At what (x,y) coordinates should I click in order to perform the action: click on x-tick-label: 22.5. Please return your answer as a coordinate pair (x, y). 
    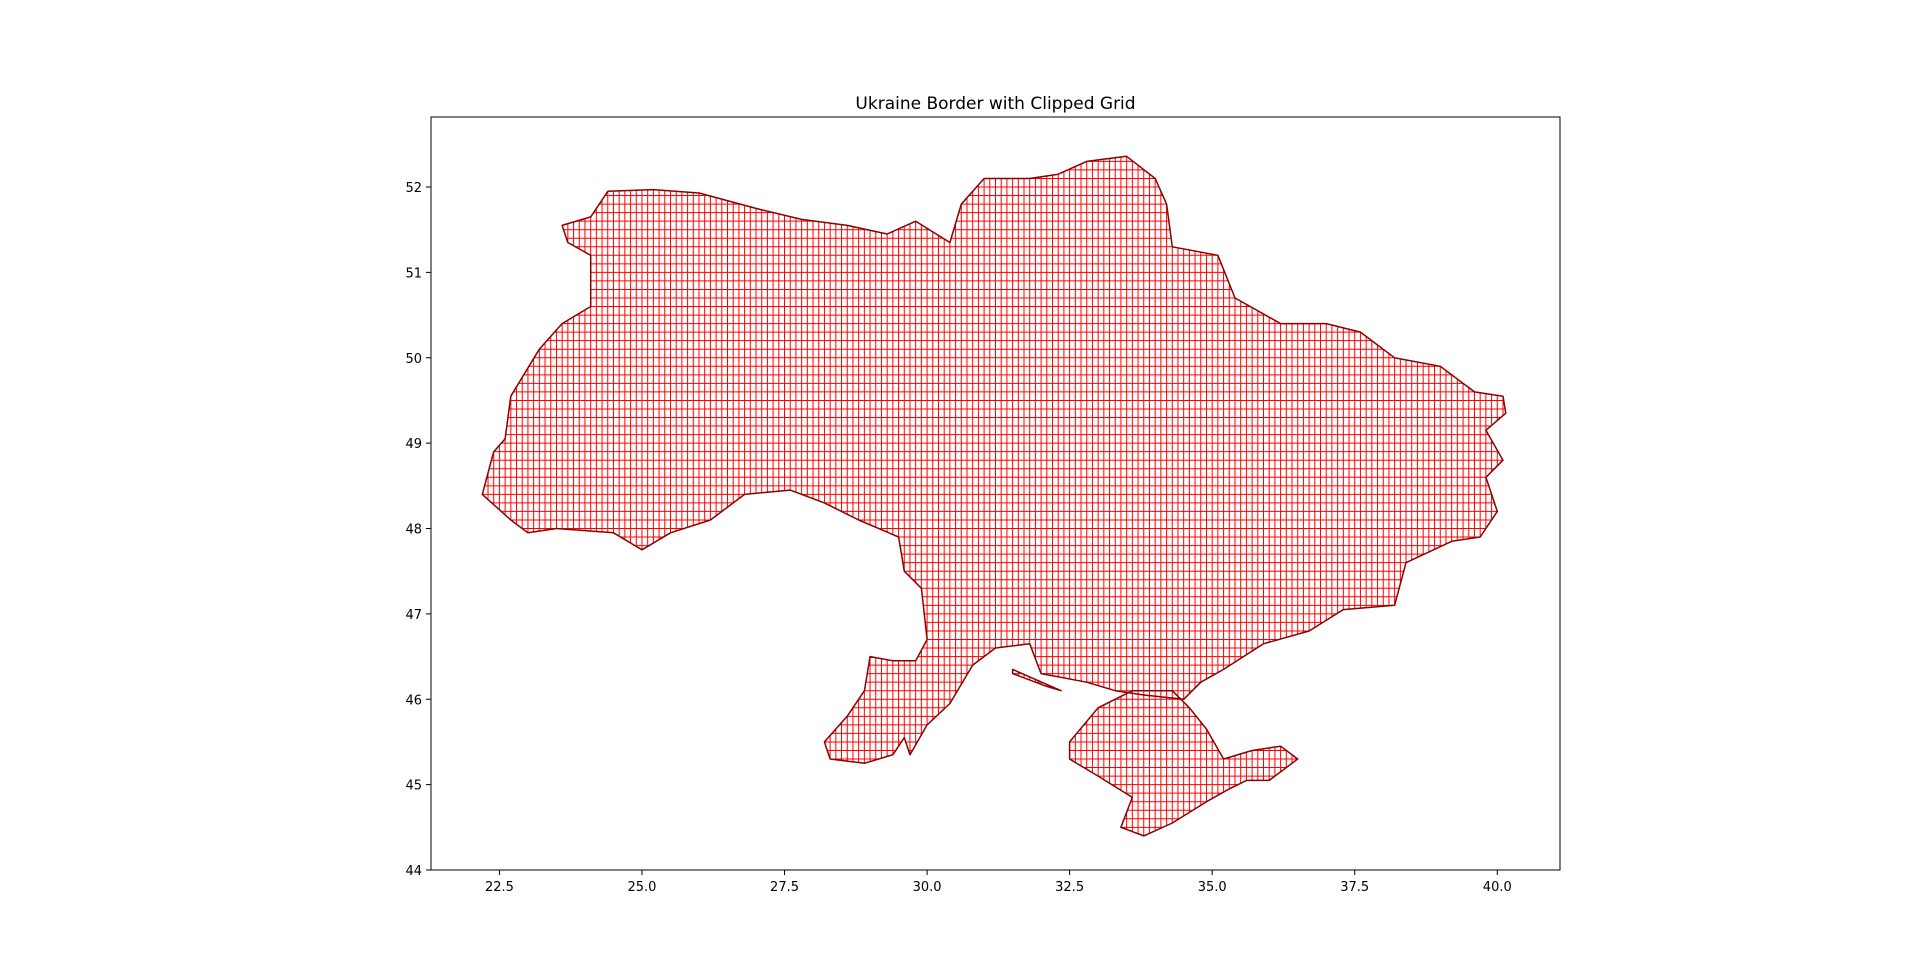
    Looking at the image, I should click on (499, 887).